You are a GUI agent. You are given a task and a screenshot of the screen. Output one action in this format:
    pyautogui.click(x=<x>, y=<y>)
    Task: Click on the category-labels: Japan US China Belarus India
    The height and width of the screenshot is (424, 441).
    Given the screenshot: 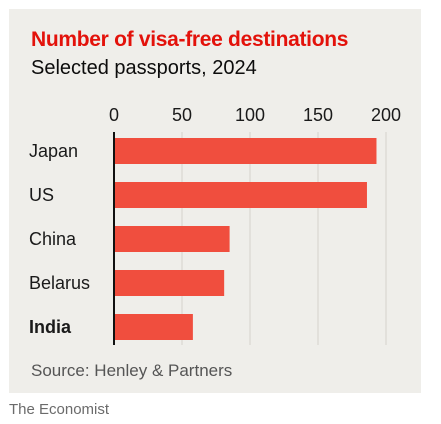 What is the action you would take?
    pyautogui.click(x=59, y=239)
    